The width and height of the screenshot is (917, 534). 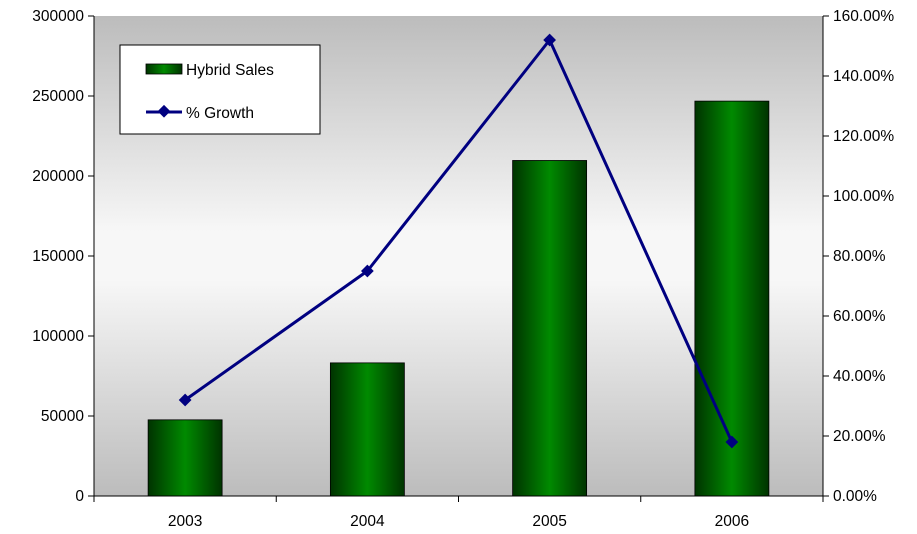 What do you see at coordinates (859, 436) in the screenshot?
I see `y-right-tick-label: 20.00%` at bounding box center [859, 436].